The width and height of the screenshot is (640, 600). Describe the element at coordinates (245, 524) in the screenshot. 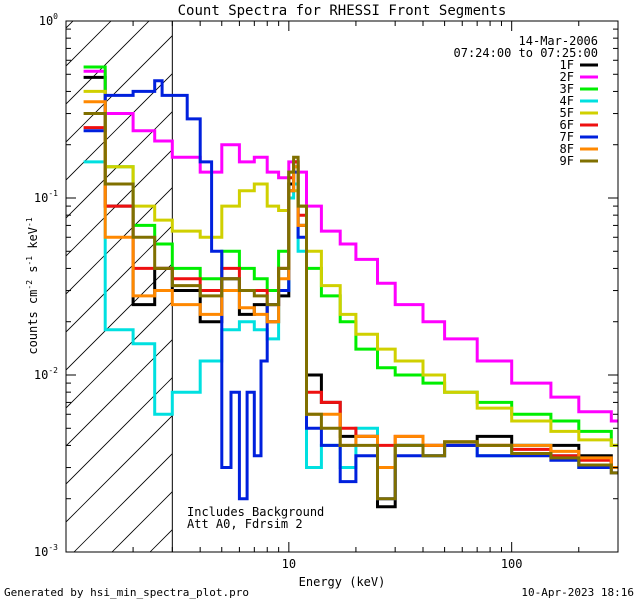

I see `annotation-attenuator: Att A0, Fdrsim 2` at that location.